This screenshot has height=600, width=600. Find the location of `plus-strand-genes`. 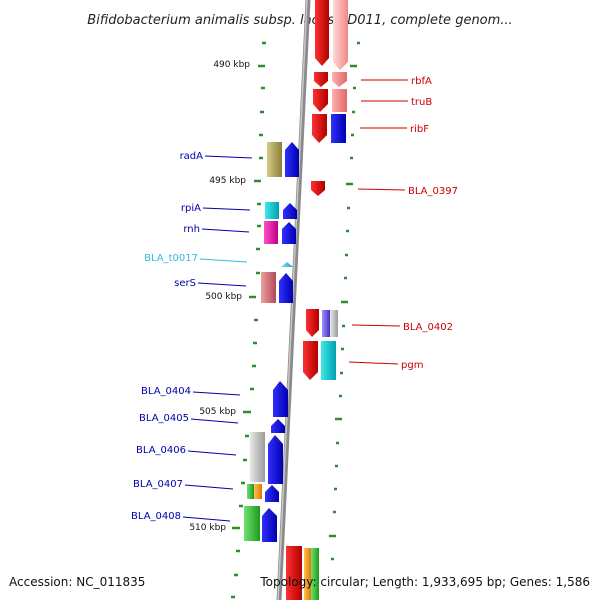

plus-strand-genes is located at coordinates (317, 300).